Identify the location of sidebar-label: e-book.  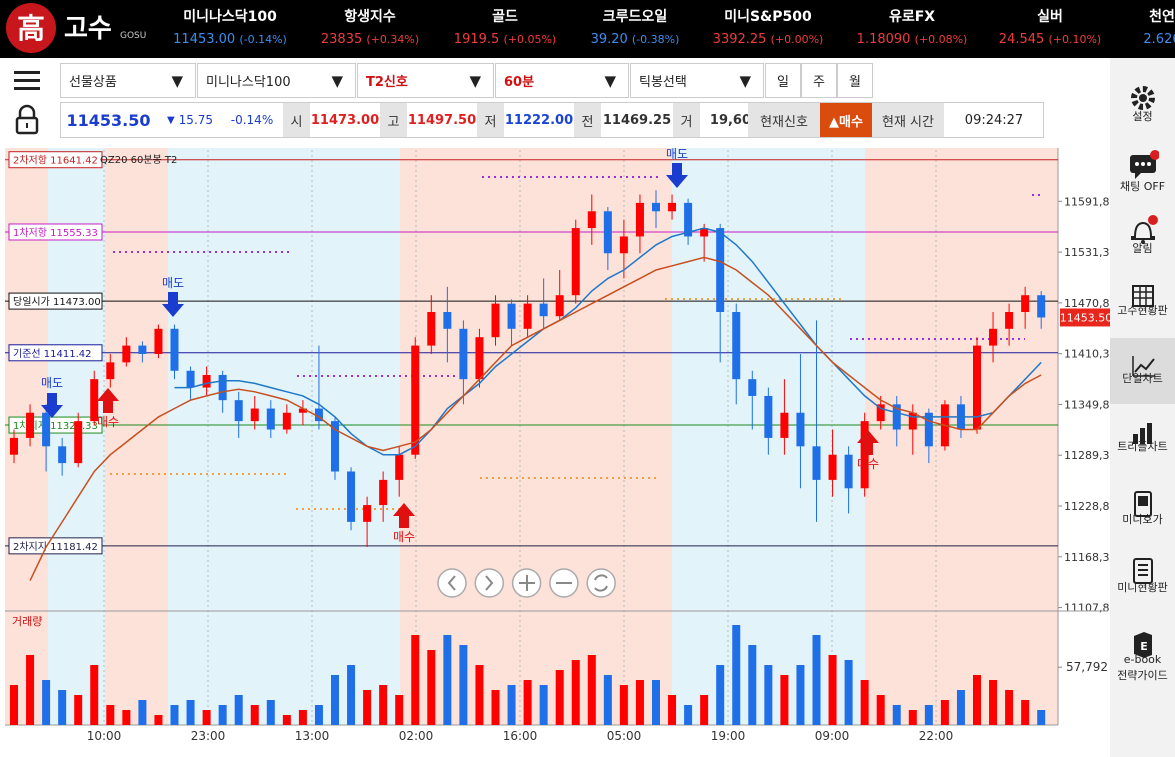
(1142, 659).